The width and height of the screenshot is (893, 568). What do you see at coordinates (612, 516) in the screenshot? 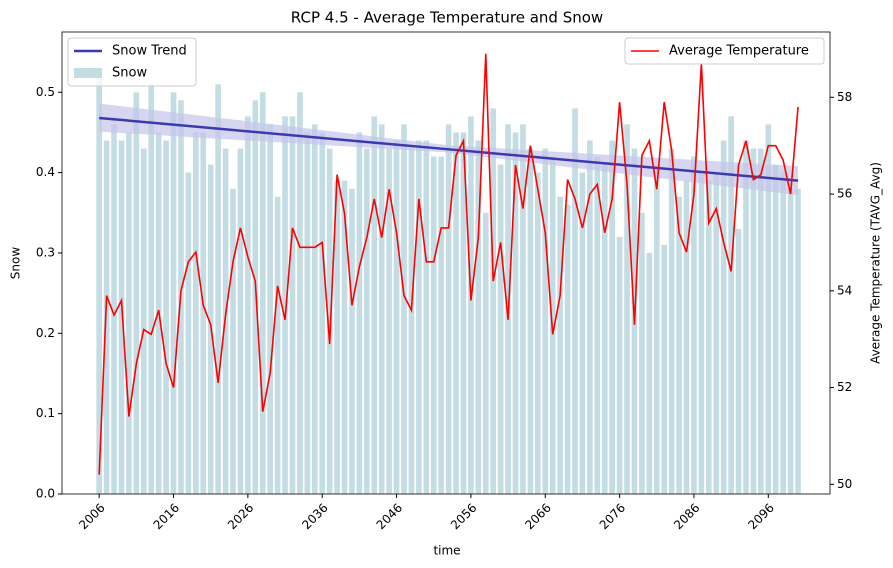
I see `x-tick-label: 2076` at bounding box center [612, 516].